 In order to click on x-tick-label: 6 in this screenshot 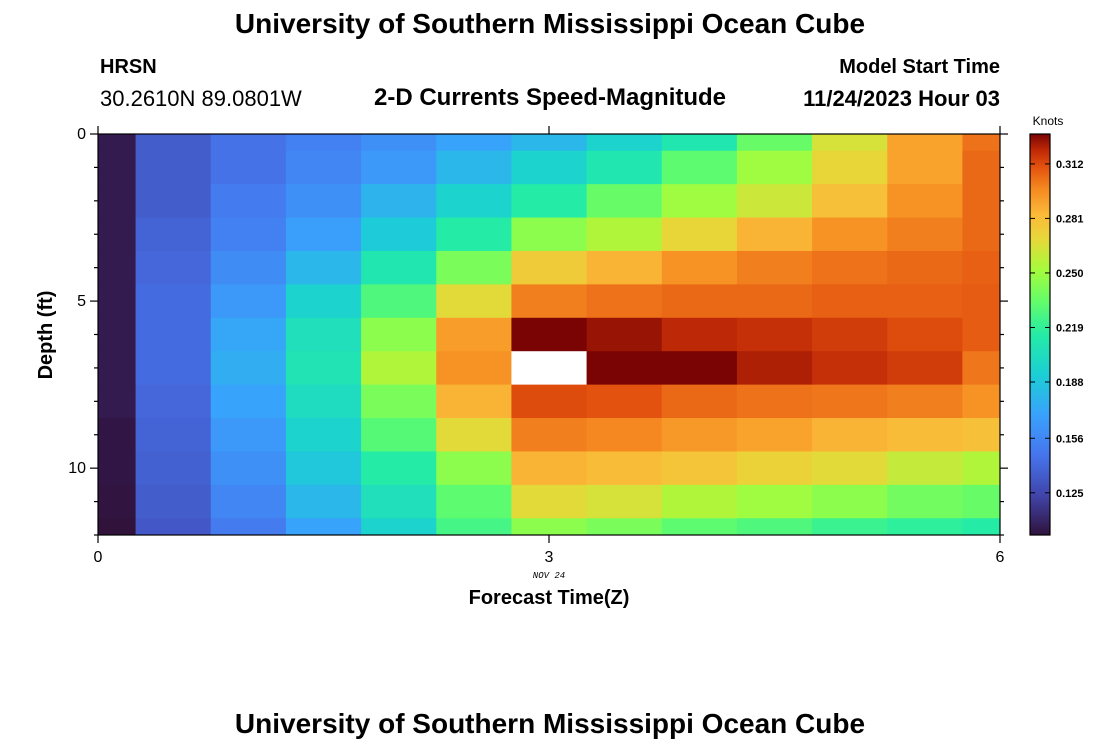, I will do `click(1000, 557)`.